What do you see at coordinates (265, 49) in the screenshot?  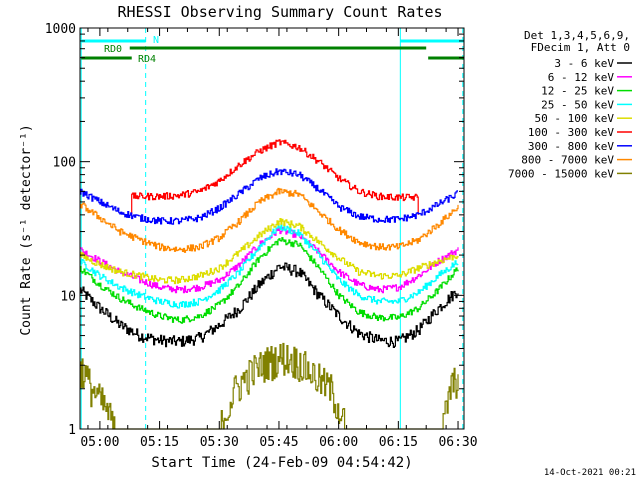 I see `flag-bar-rd0: RD0` at bounding box center [265, 49].